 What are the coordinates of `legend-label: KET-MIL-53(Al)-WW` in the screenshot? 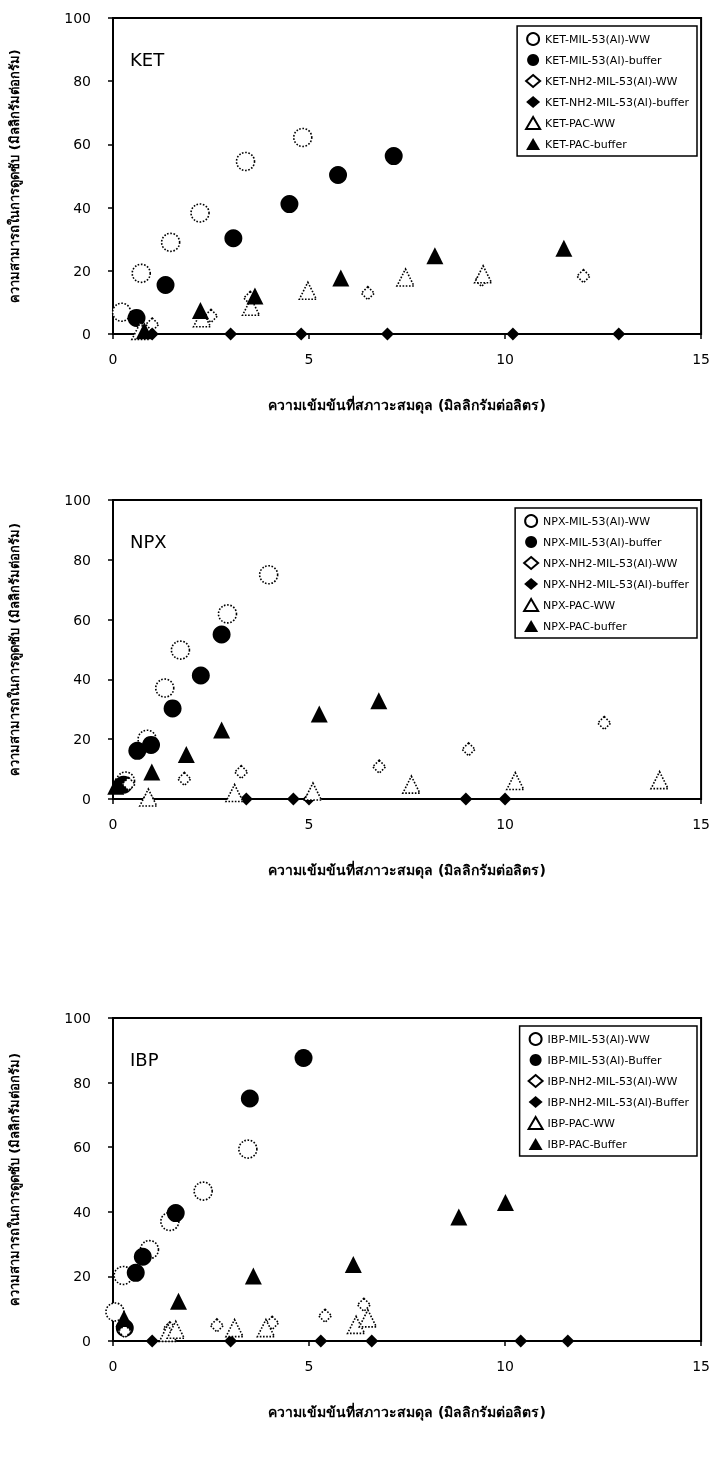 It's located at (598, 39).